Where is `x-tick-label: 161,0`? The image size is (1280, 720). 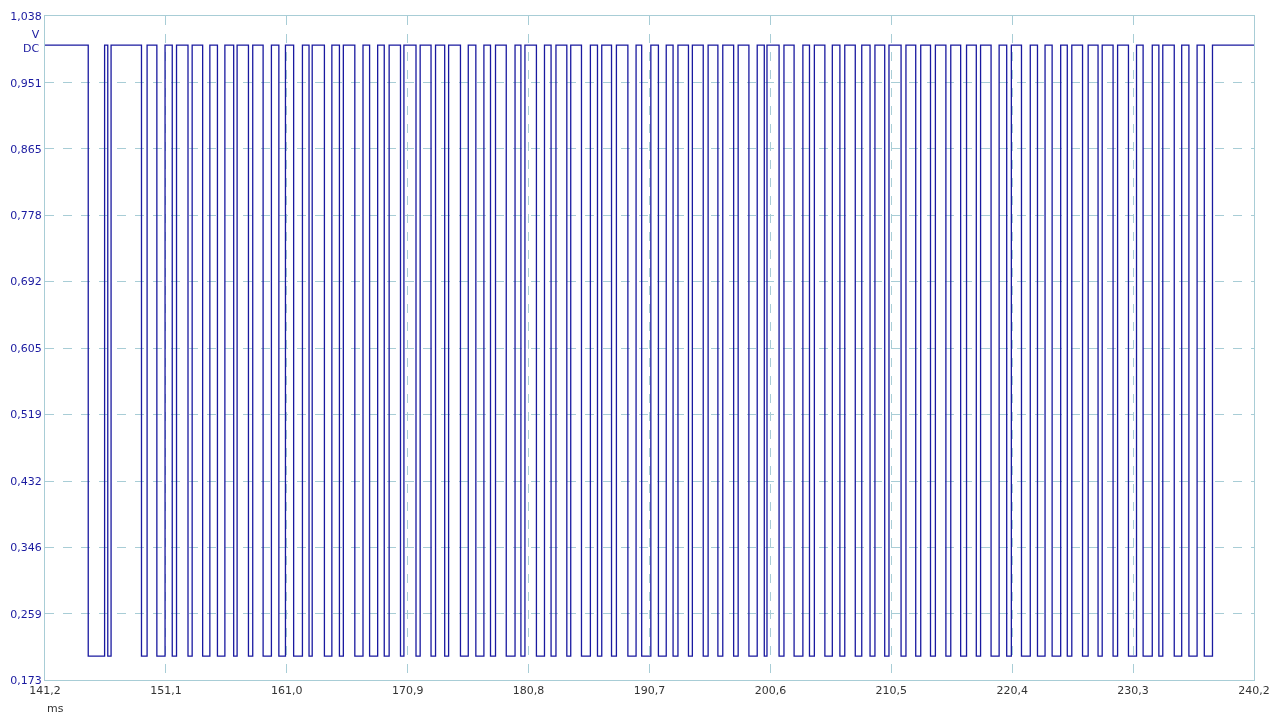
x-tick-label: 161,0 is located at coordinates (287, 691).